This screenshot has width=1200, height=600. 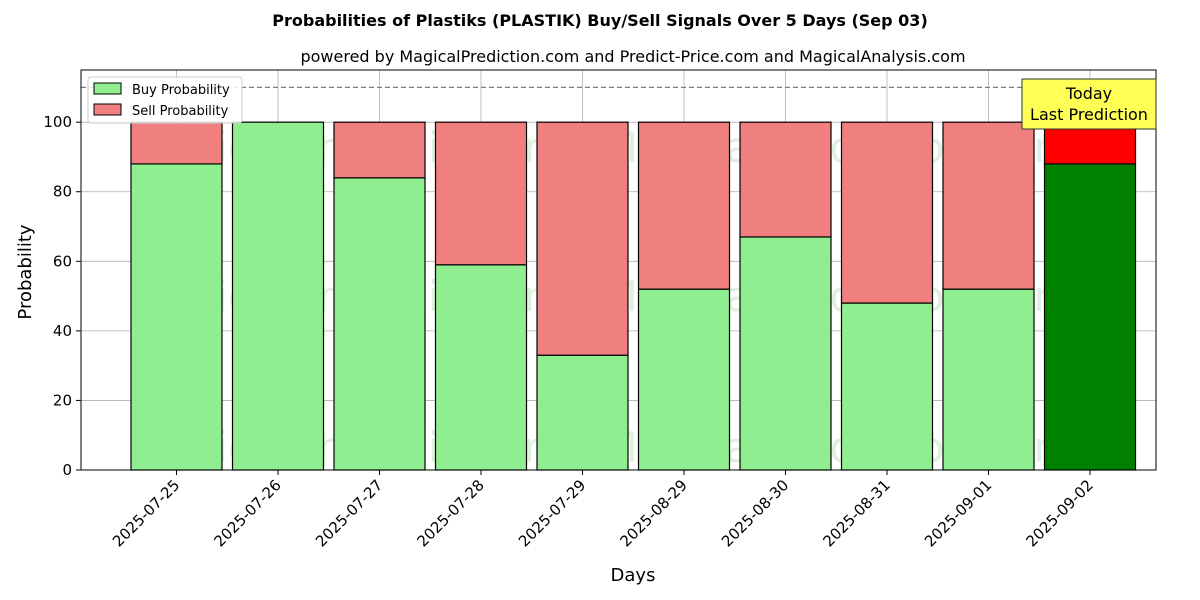 What do you see at coordinates (552, 513) in the screenshot?
I see `x-tick-label: 2025-07-29` at bounding box center [552, 513].